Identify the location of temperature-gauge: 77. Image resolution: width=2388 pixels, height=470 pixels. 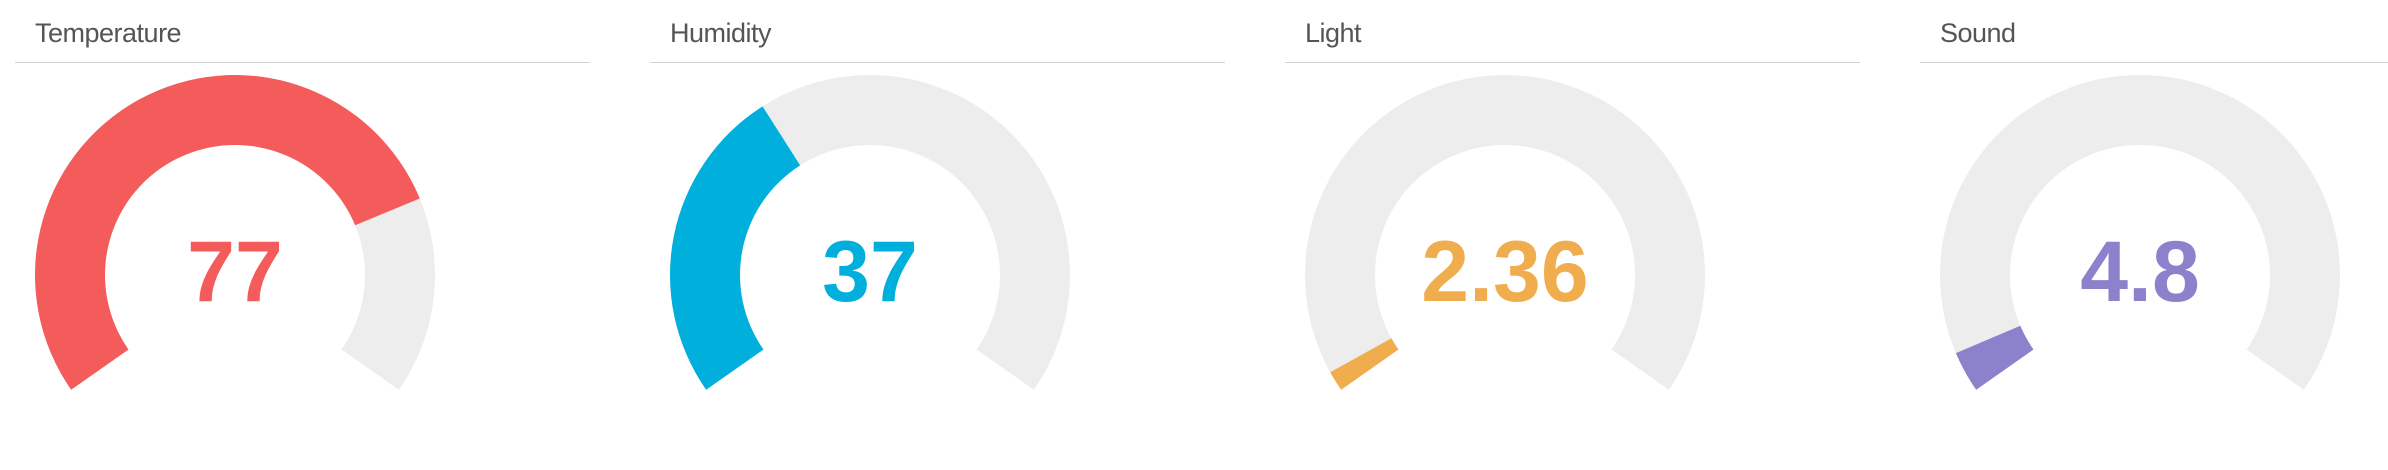
(235, 232).